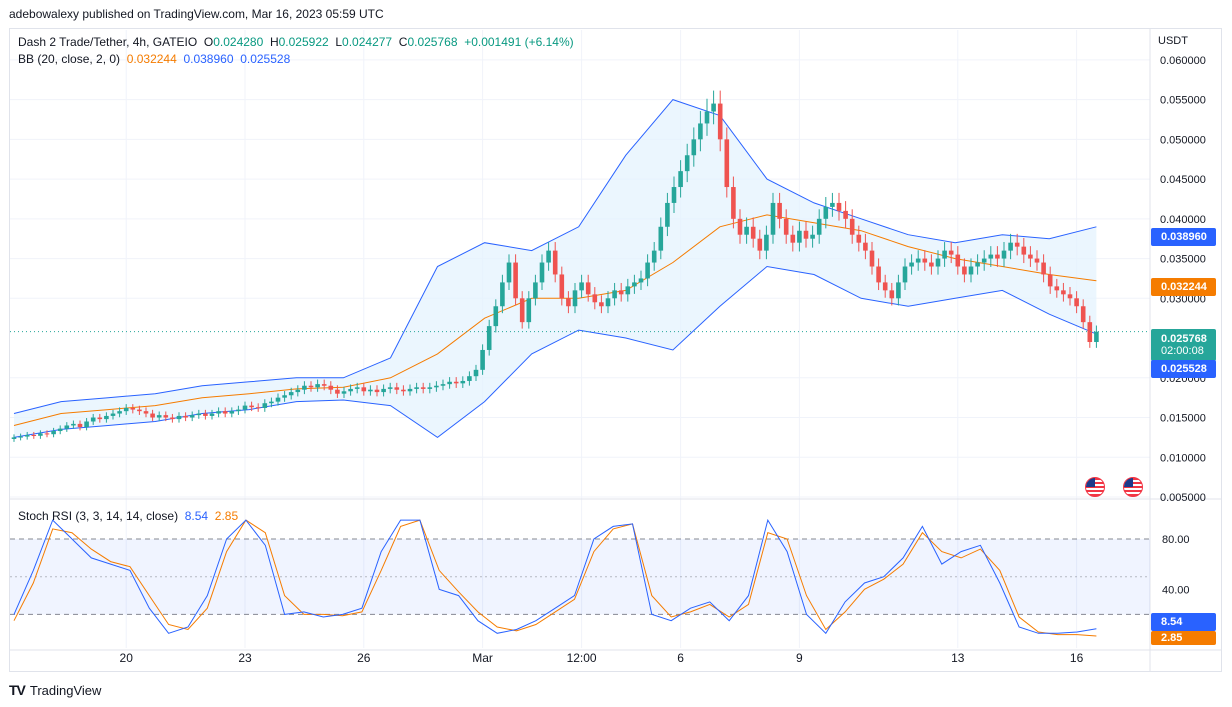 The image size is (1232, 707). What do you see at coordinates (1183, 140) in the screenshot?
I see `price-tick-label: 0.050000` at bounding box center [1183, 140].